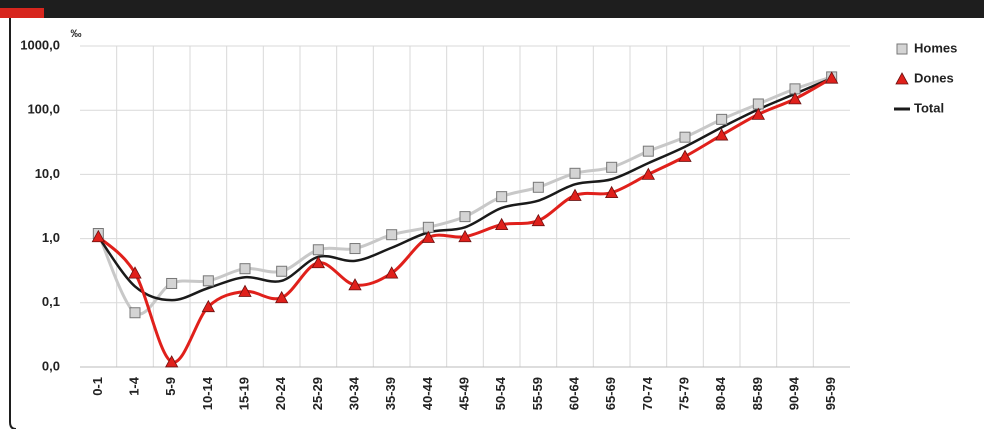 This screenshot has width=984, height=429. I want to click on x-tick-label: 25-29, so click(317, 393).